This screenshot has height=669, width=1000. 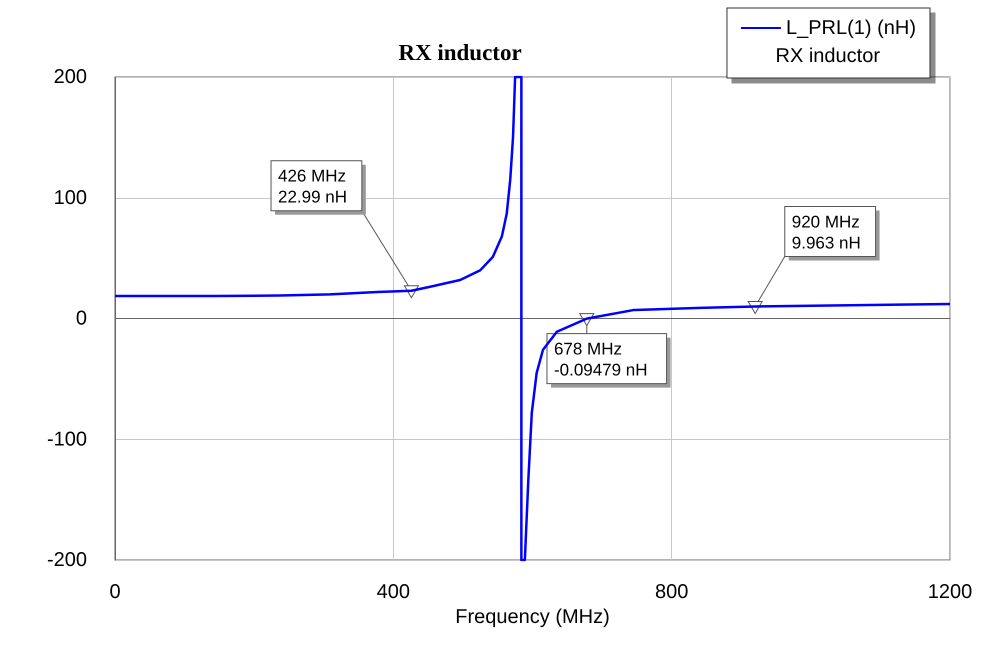 I want to click on x-tick-label: 0, so click(x=115, y=592).